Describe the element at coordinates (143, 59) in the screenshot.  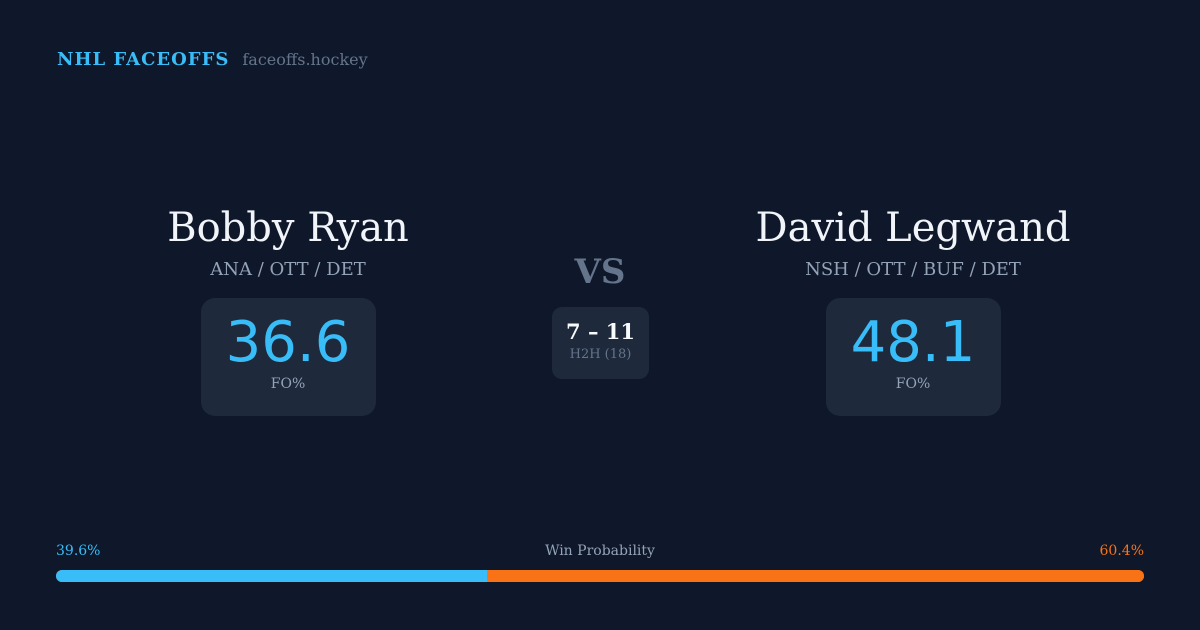
I see `brand-title: NHL FACEOFFS` at that location.